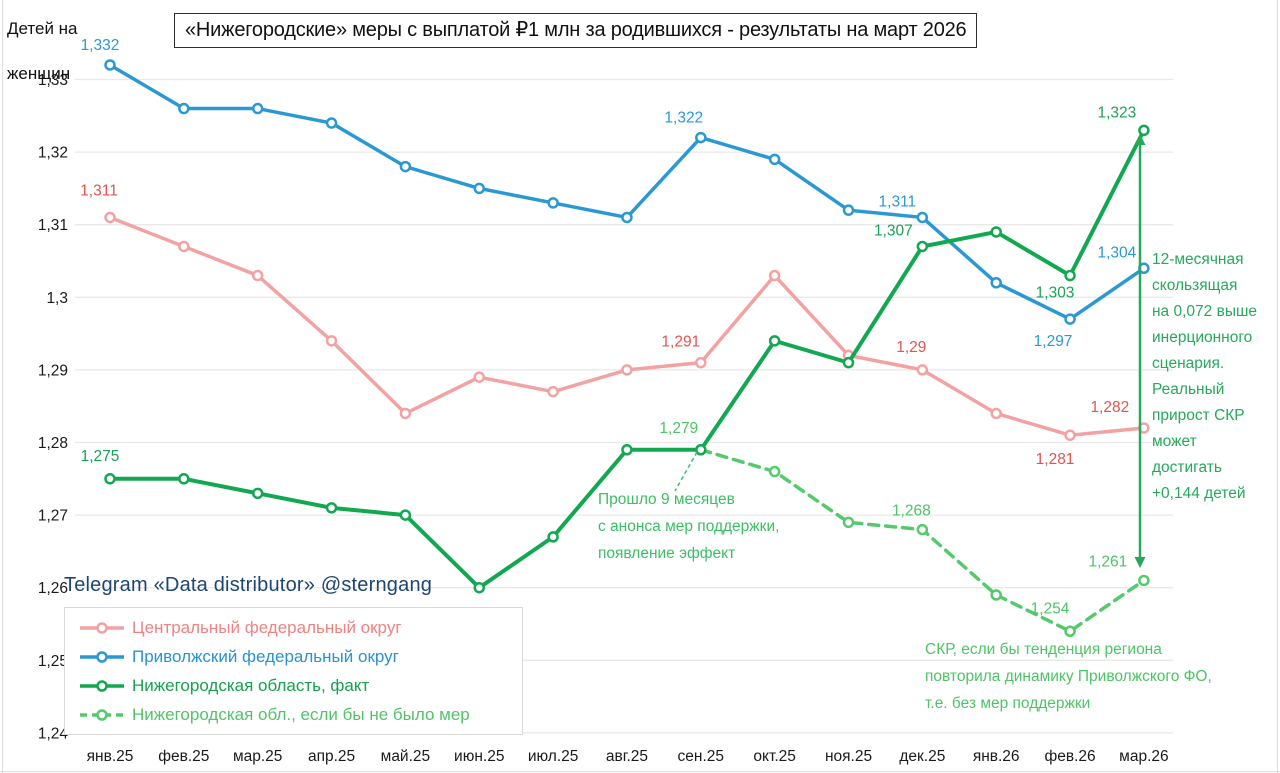 The height and width of the screenshot is (773, 1280). I want to click on right-border, so click(1277, 386).